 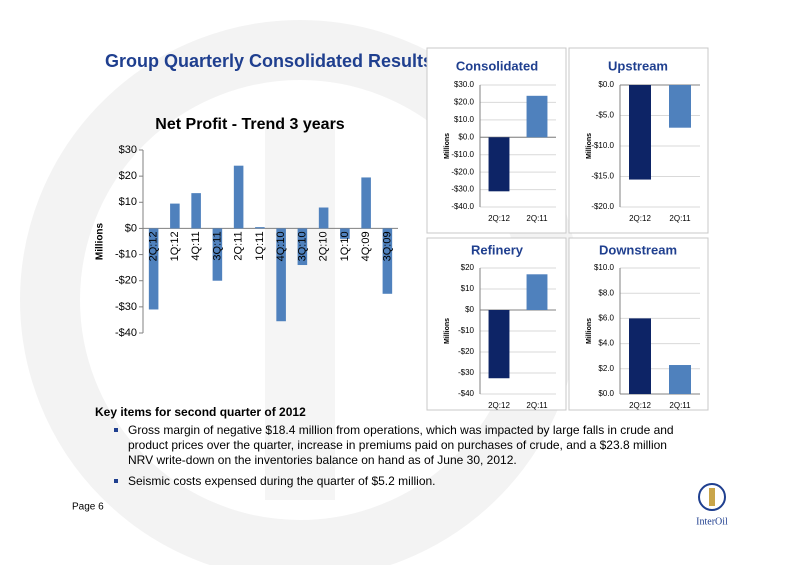 I want to click on slide-title: Group Quarterly Consolidated Results, so click(x=269, y=61).